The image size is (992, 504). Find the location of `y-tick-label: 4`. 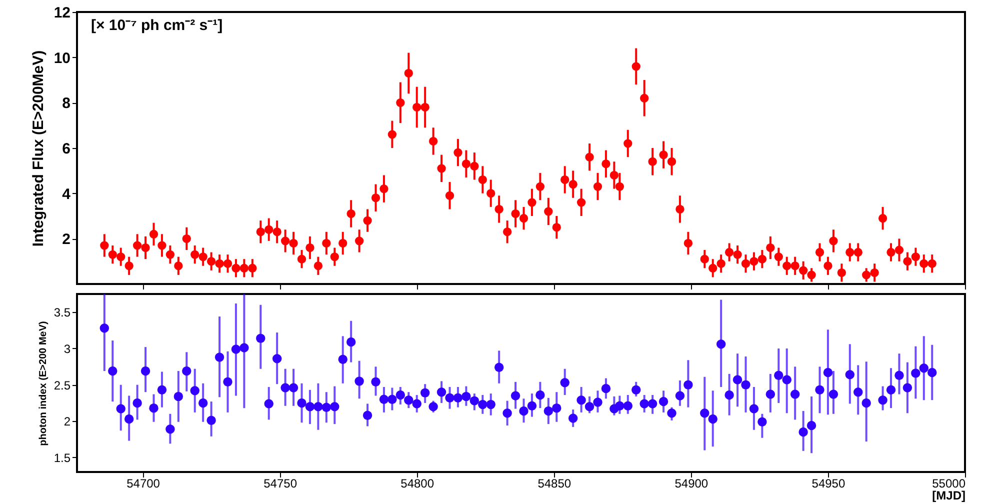

y-tick-label: 4 is located at coordinates (67, 194).